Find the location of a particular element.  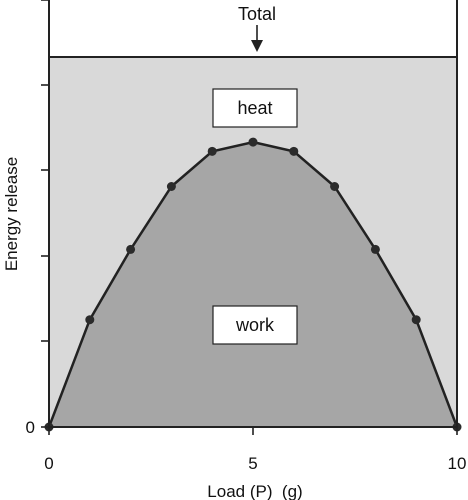

x-tick-label: 10 is located at coordinates (457, 463).